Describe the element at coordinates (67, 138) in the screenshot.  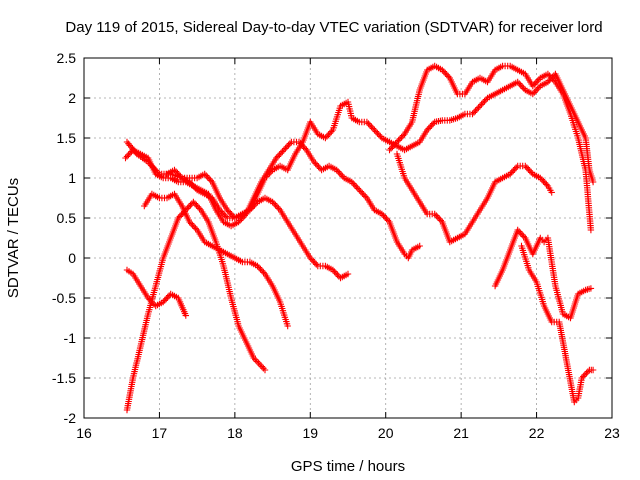
I see `y-tick-label: 1.5` at that location.